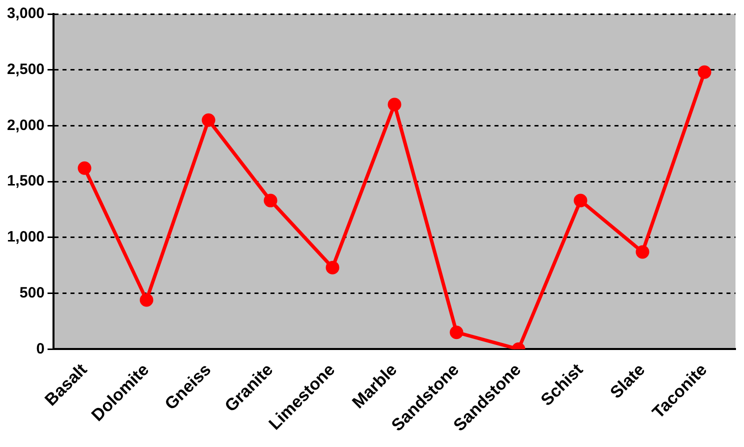 This screenshot has height=447, width=744. I want to click on y-tick-label: 2,000, so click(25, 125).